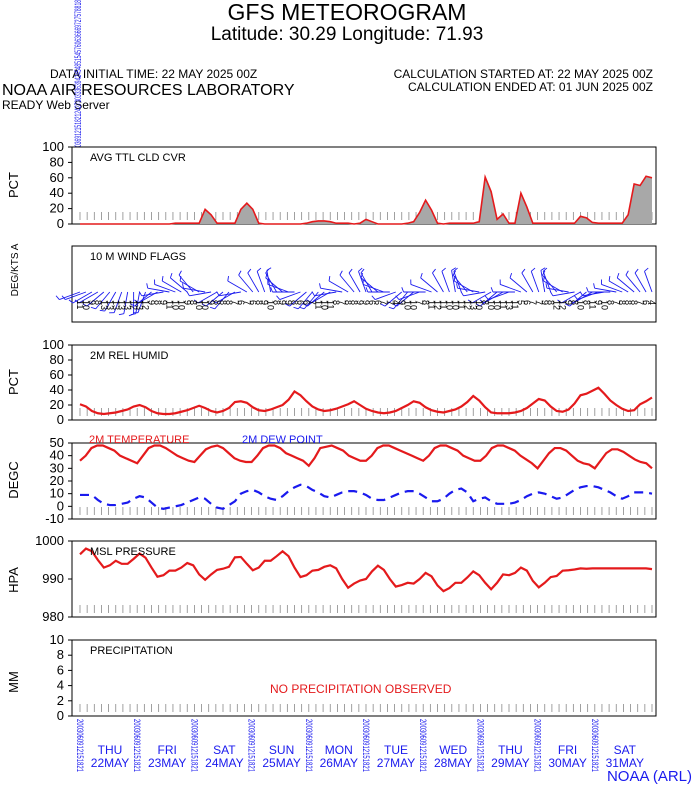 The image size is (694, 788). What do you see at coordinates (15, 269) in the screenshot?
I see `wind-ylabel: DEG/KTS A` at bounding box center [15, 269].